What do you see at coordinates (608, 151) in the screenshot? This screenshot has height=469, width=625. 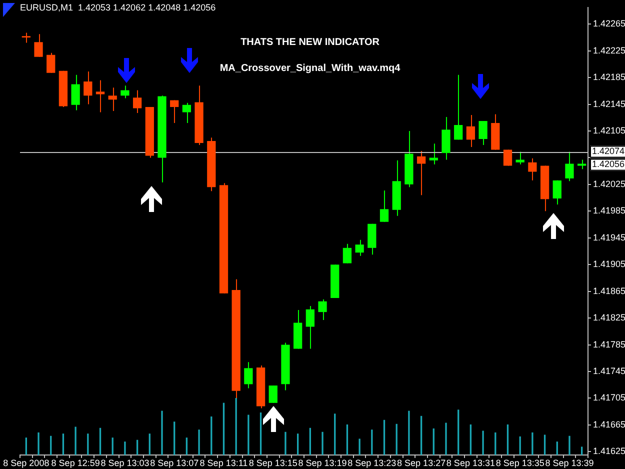 I see `ref-line-label: 1.42074` at bounding box center [608, 151].